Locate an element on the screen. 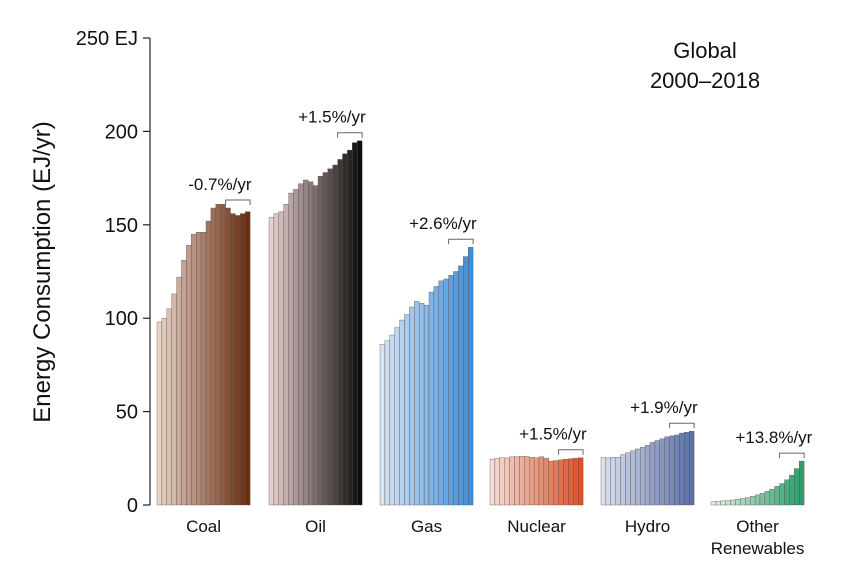 The width and height of the screenshot is (864, 582). bar-hydro-2005 is located at coordinates (628, 479).